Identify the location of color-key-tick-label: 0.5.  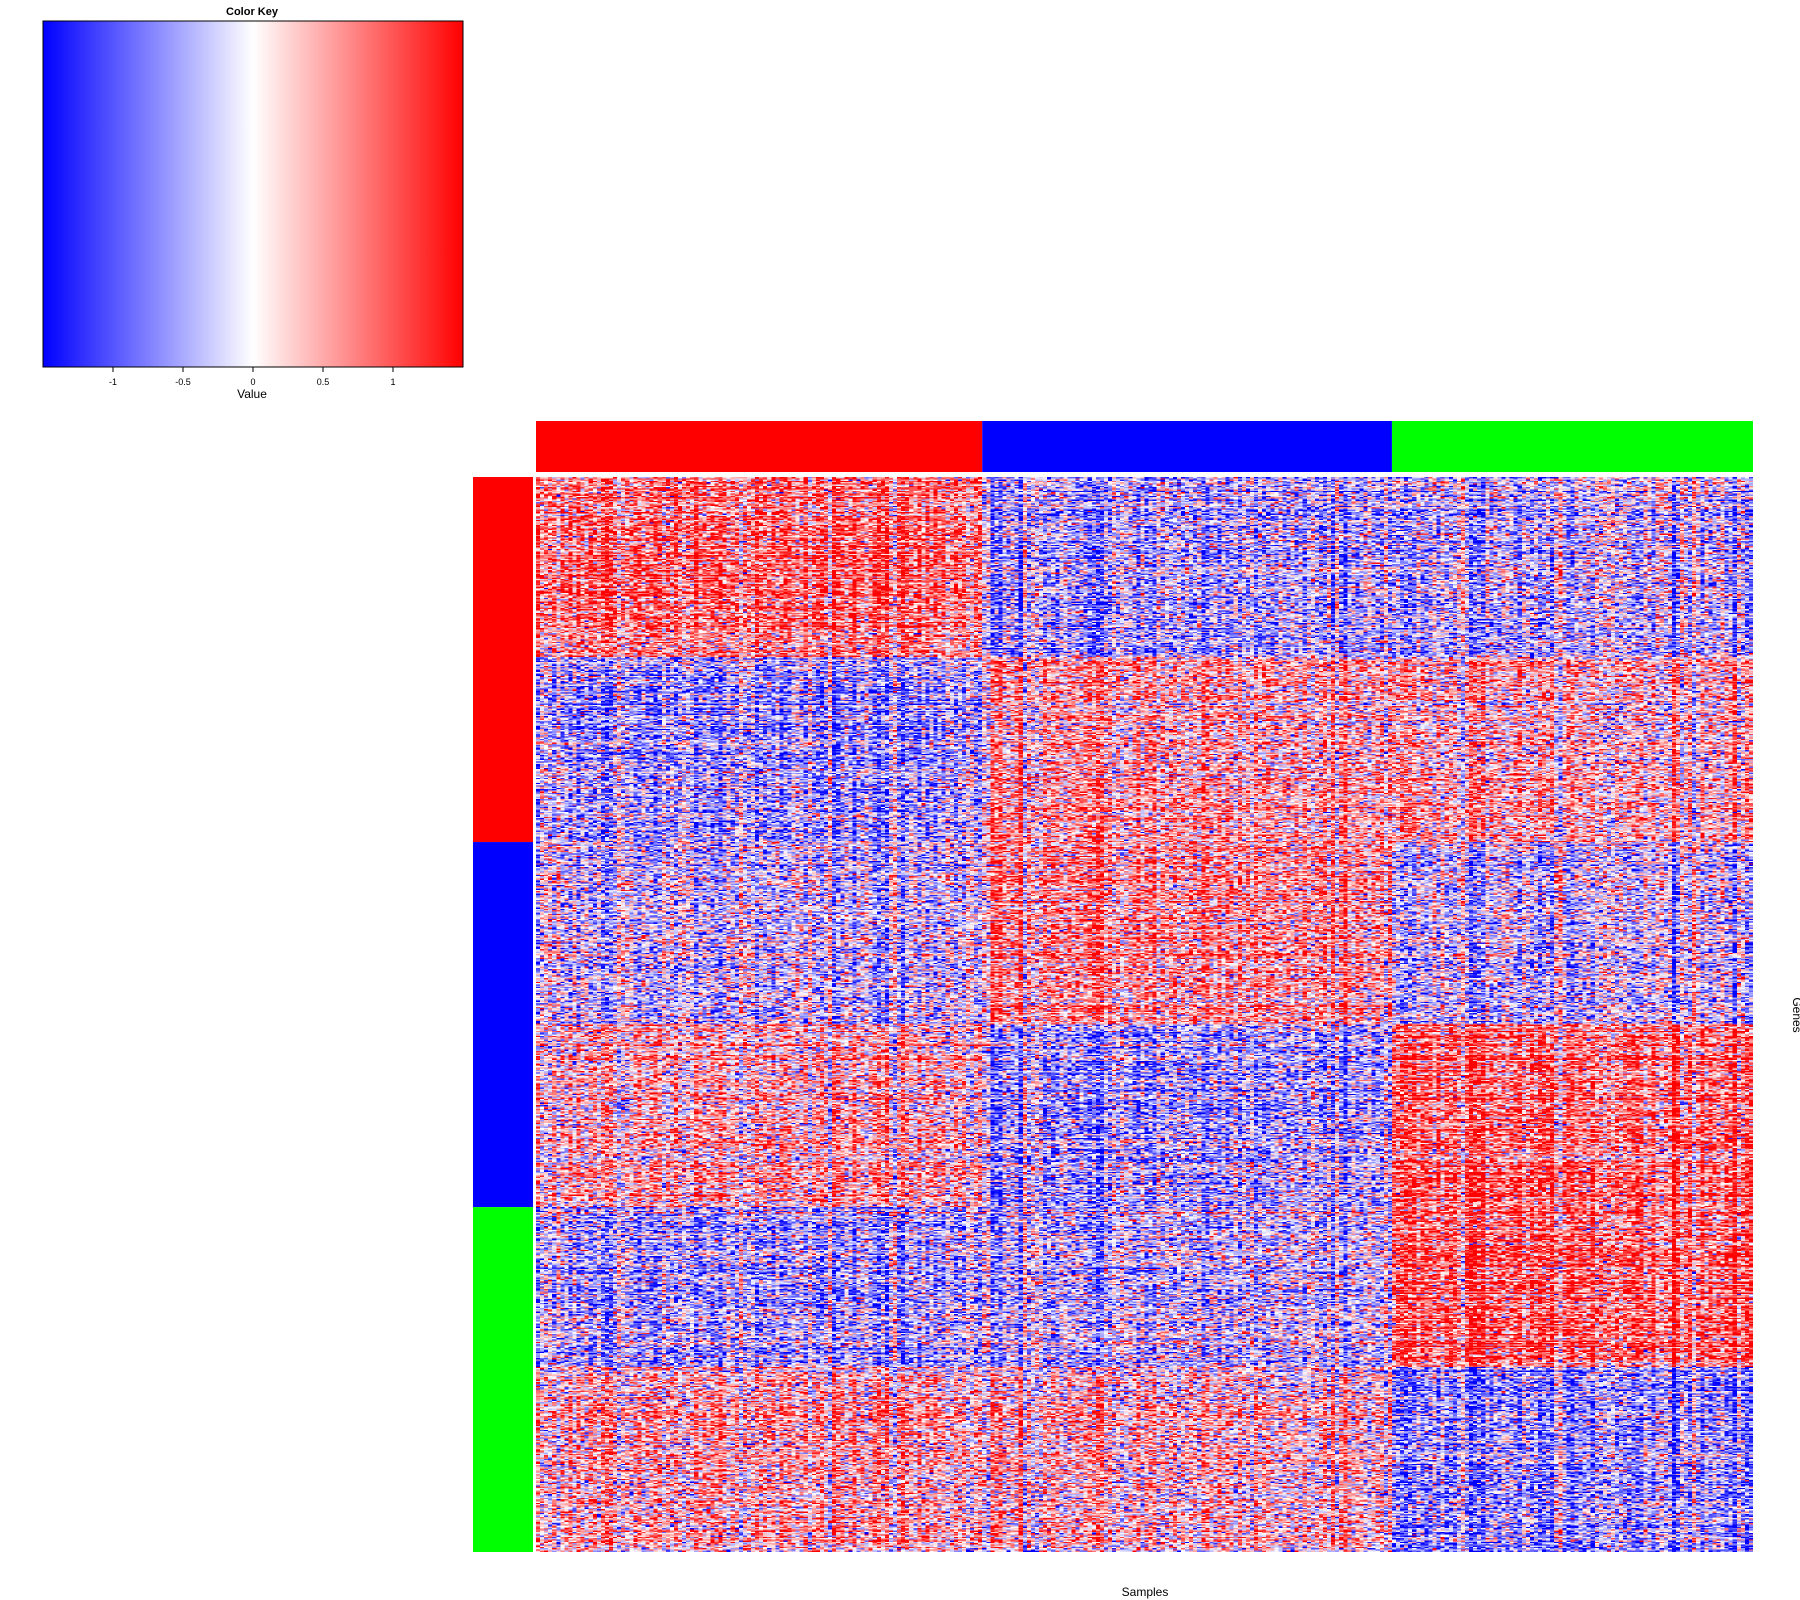
(323, 382).